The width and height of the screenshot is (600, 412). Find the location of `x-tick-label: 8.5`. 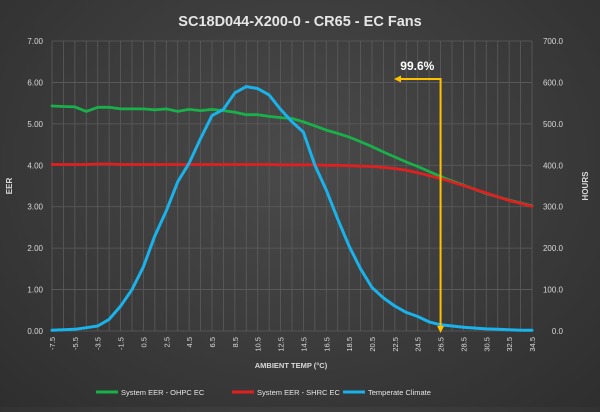

x-tick-label: 8.5 is located at coordinates (235, 342).